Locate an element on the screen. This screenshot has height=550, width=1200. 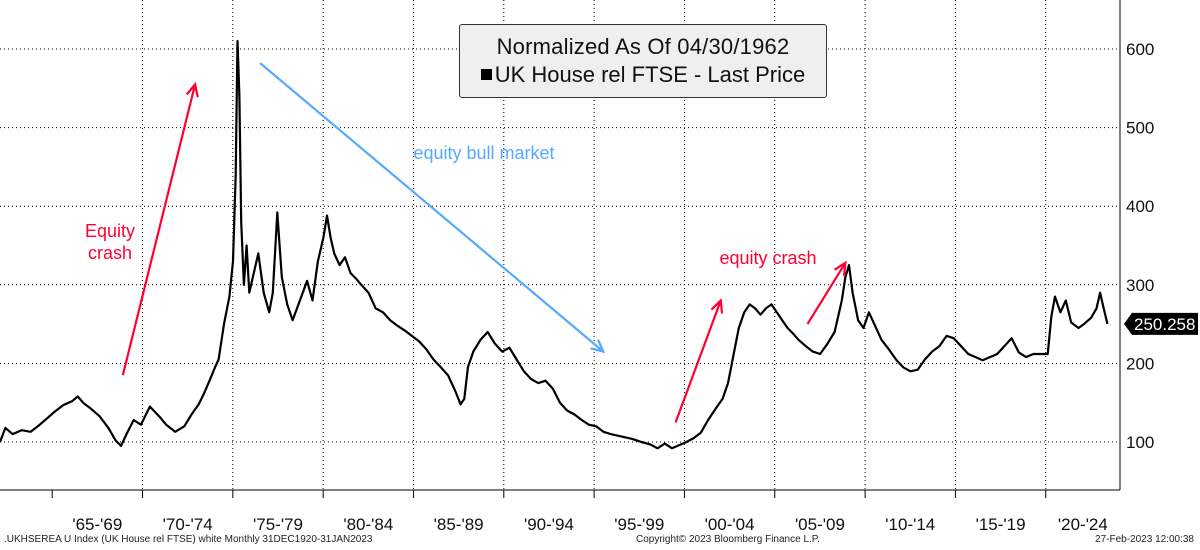
footer-timestamp: 27-Feb-2023 12:00:38 is located at coordinates (1144, 539).